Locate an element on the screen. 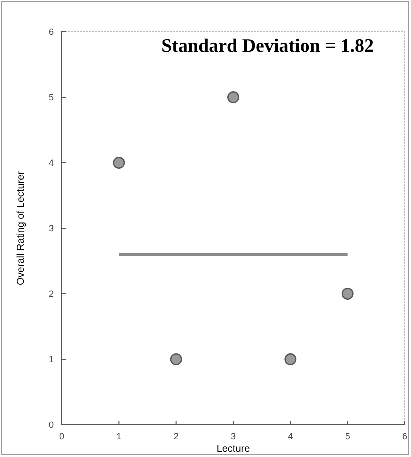  chart-title: Standard Deviation = 1.82 is located at coordinates (268, 46).